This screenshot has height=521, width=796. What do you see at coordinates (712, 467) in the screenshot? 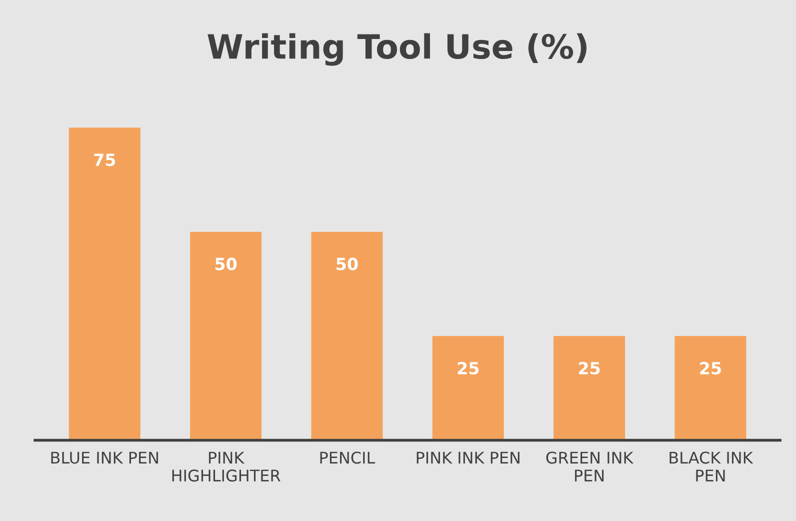
I see `x-tick-label: BLACK INK PEN` at bounding box center [712, 467].